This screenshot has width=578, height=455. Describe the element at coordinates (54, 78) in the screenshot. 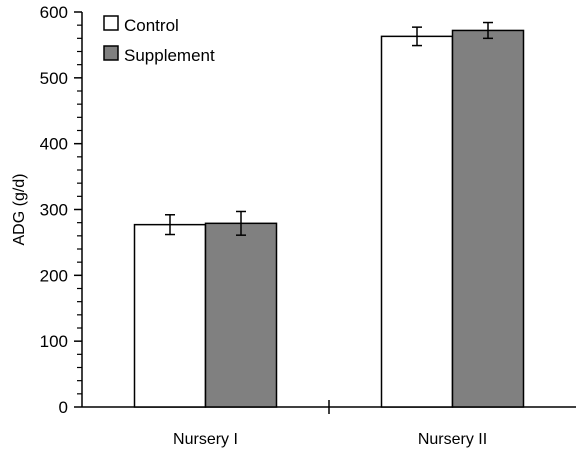

I see `y-tick-label: 500` at that location.